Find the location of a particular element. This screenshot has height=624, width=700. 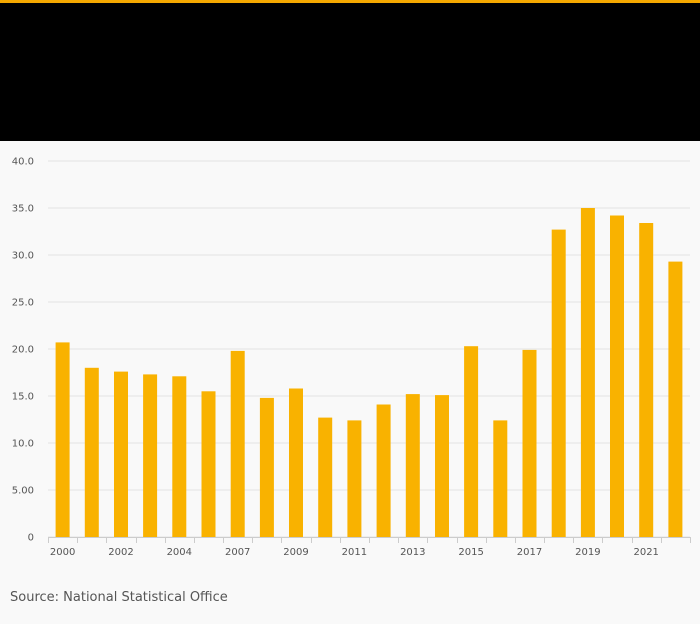

bar-2016 is located at coordinates (500, 478).